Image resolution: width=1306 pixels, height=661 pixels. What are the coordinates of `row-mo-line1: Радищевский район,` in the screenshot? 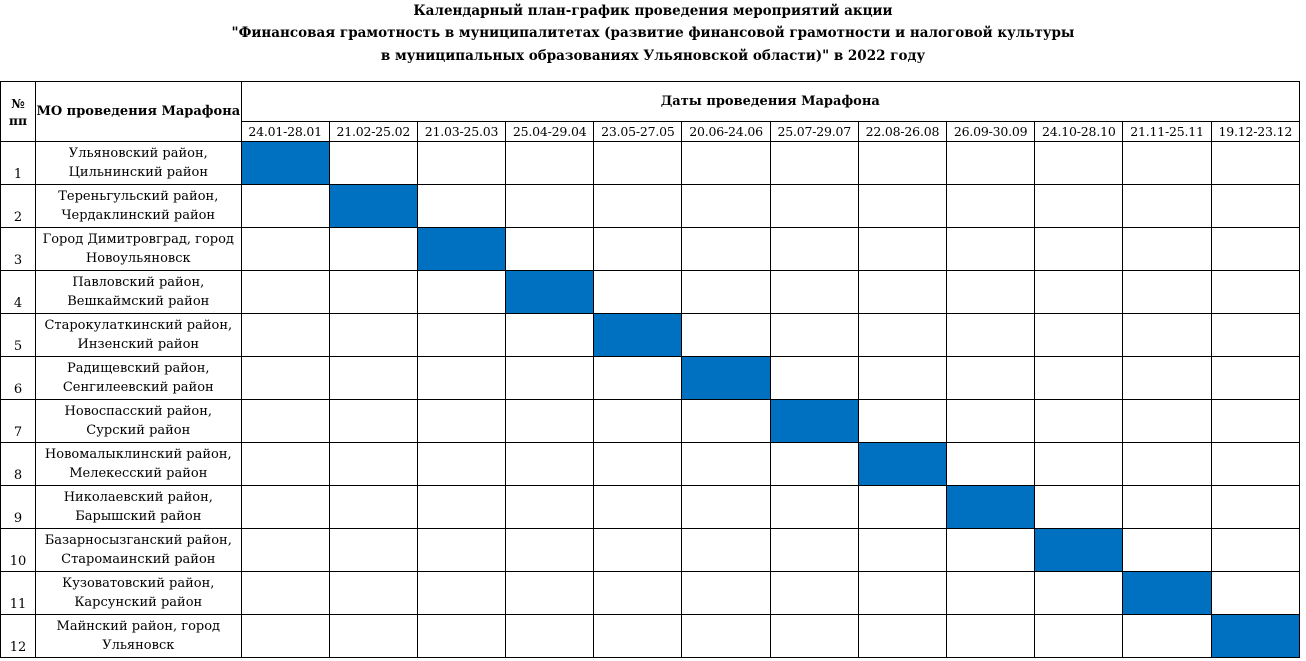 It's located at (138, 368).